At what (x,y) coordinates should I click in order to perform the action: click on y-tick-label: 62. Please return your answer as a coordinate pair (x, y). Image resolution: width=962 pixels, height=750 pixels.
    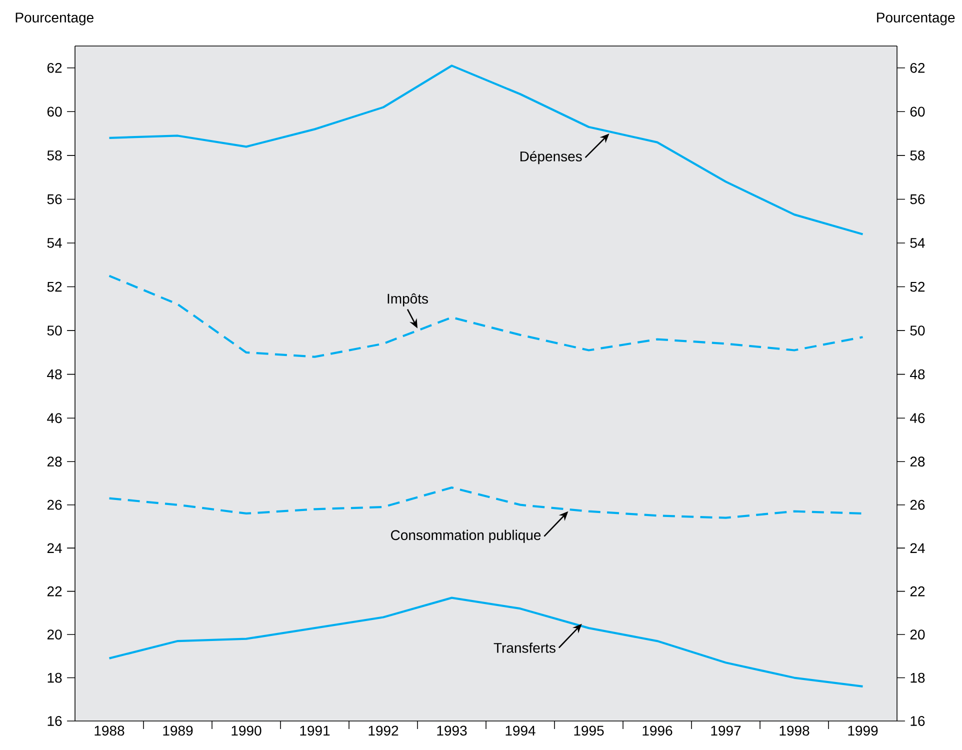
    Looking at the image, I should click on (54, 67).